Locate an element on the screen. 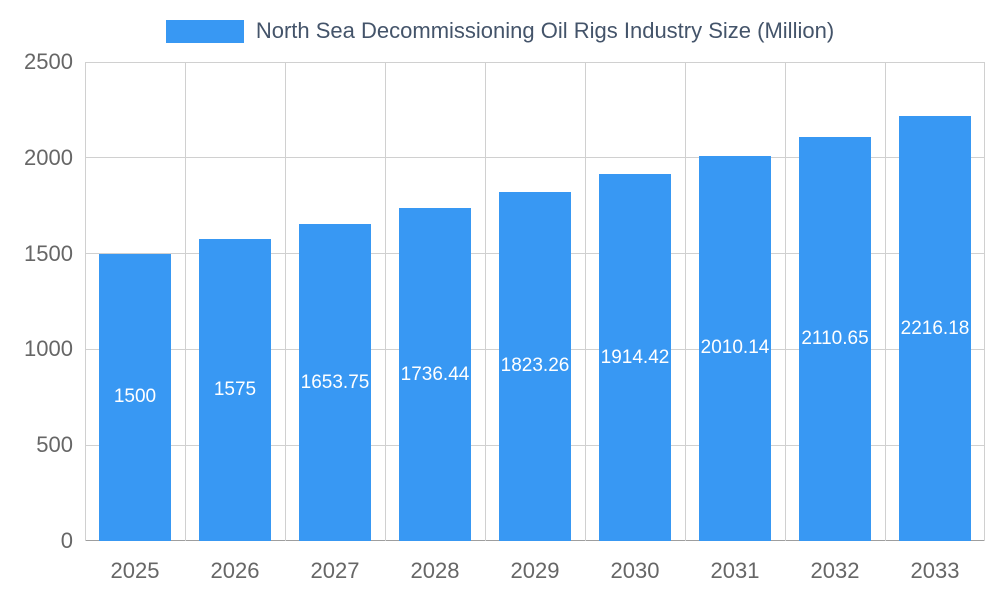  x-tick-label: 2025 is located at coordinates (135, 570).